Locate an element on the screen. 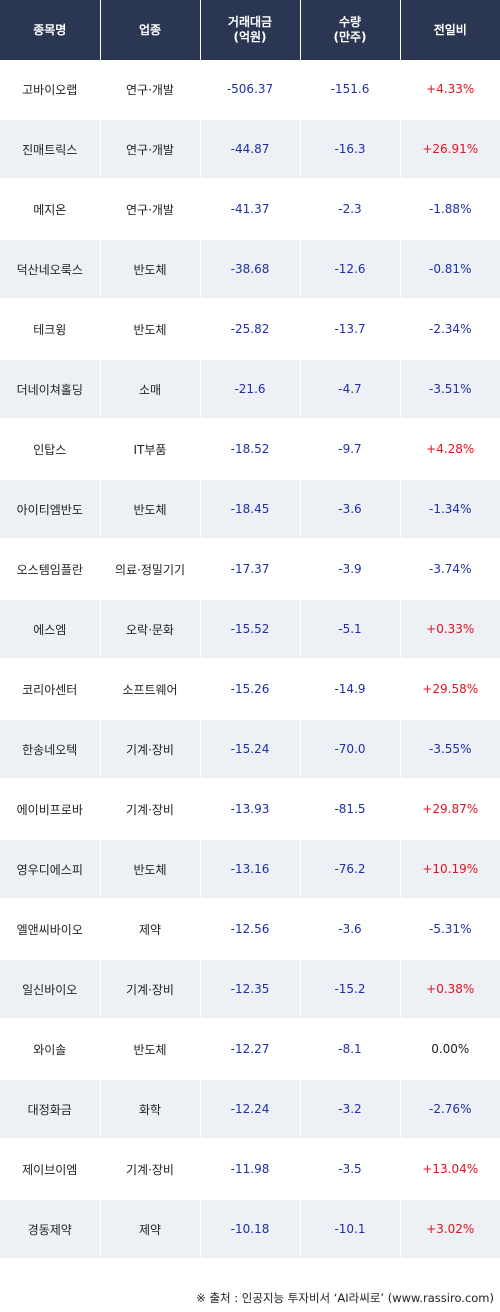 The height and width of the screenshot is (1312, 500). table-row: 메지온 연구·개발 -41.37 -2.3 -1.88% is located at coordinates (250, 209).